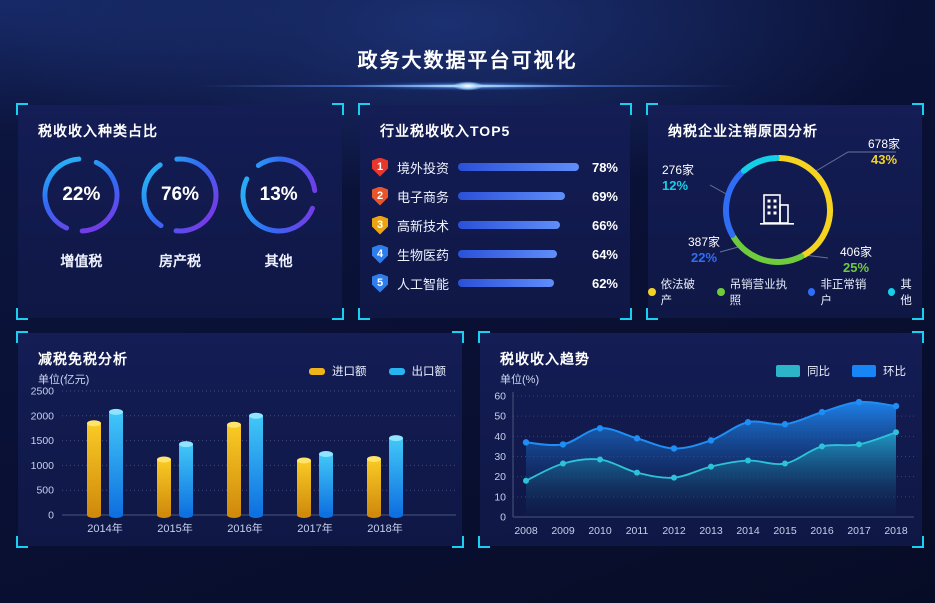  What do you see at coordinates (467, 61) in the screenshot?
I see `page-title: 政务大数据平台可视化` at bounding box center [467, 61].